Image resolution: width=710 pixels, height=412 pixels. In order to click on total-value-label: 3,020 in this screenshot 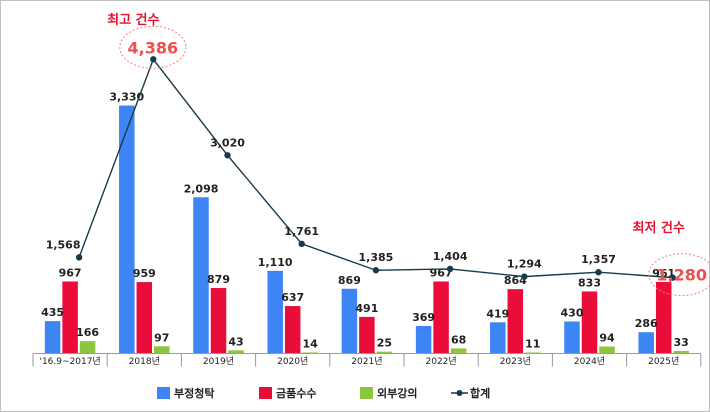, I will do `click(227, 142)`.